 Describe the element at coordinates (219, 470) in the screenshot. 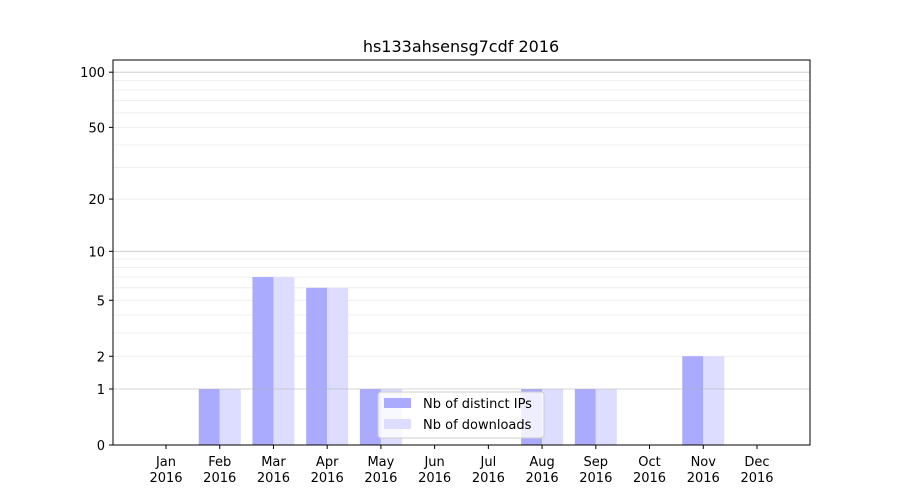

I see `x-tick-label: Feb 2016` at that location.